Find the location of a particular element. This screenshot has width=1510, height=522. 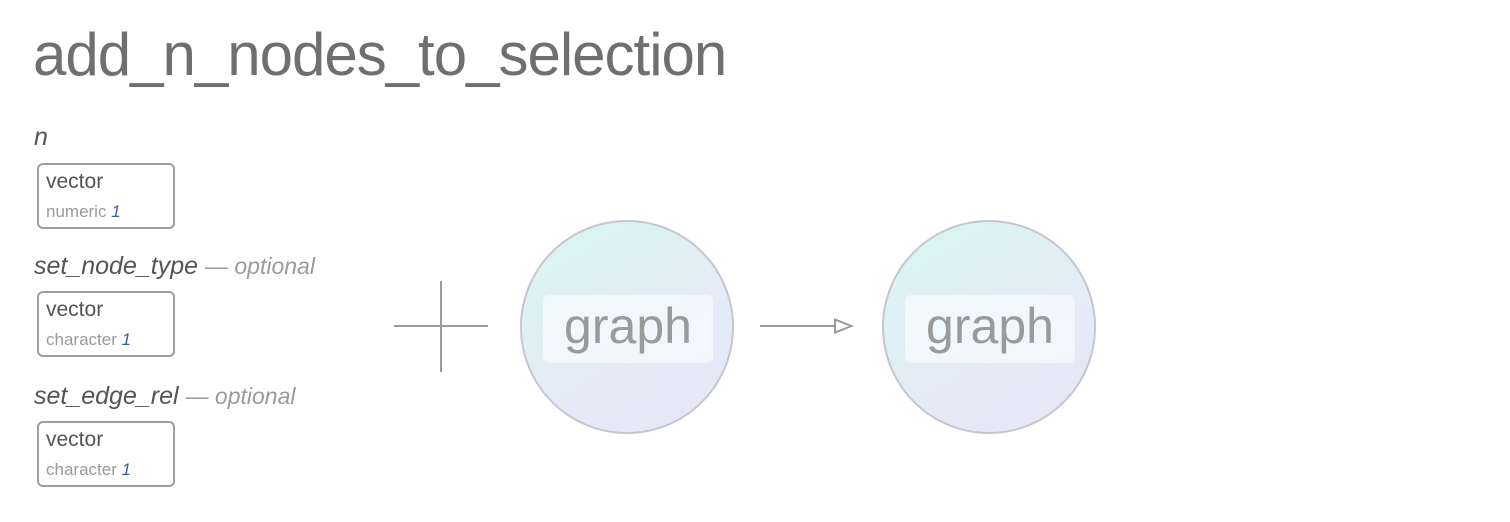

param-name-text: n is located at coordinates (41, 137).